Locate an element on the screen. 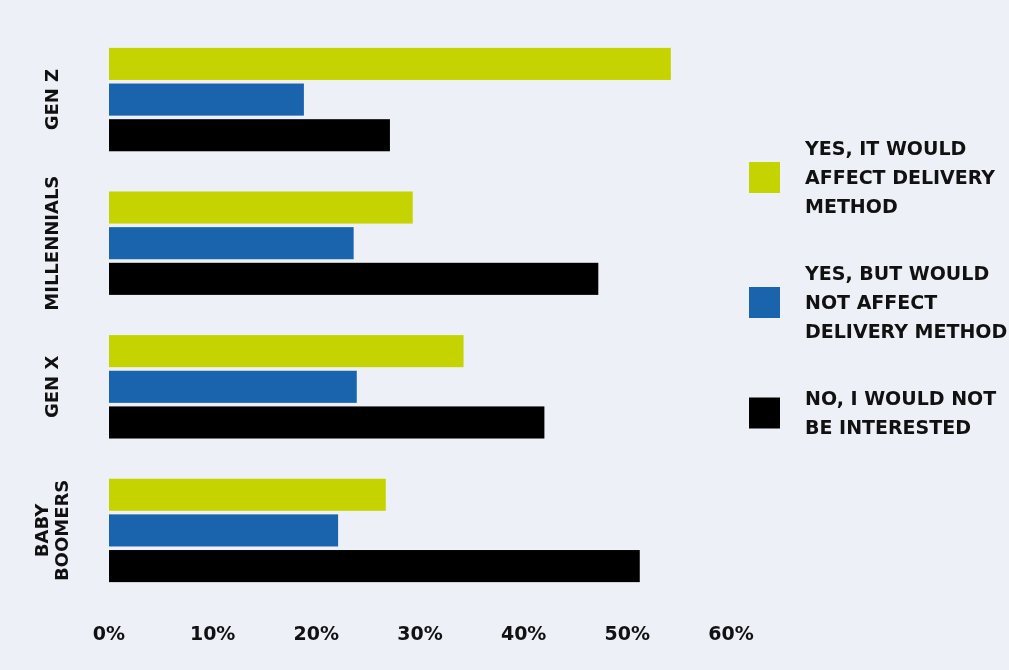 This screenshot has height=670, width=1009. legend-label: NO, I WOULD NOT BE INTERESTED is located at coordinates (901, 412).